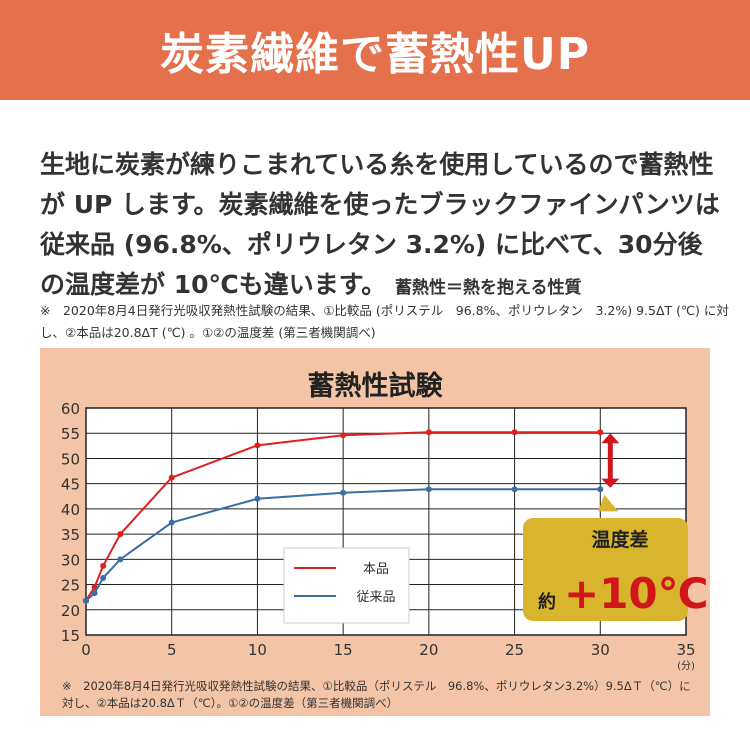 The image size is (750, 750). I want to click on callout-label: 温度差, so click(619, 539).